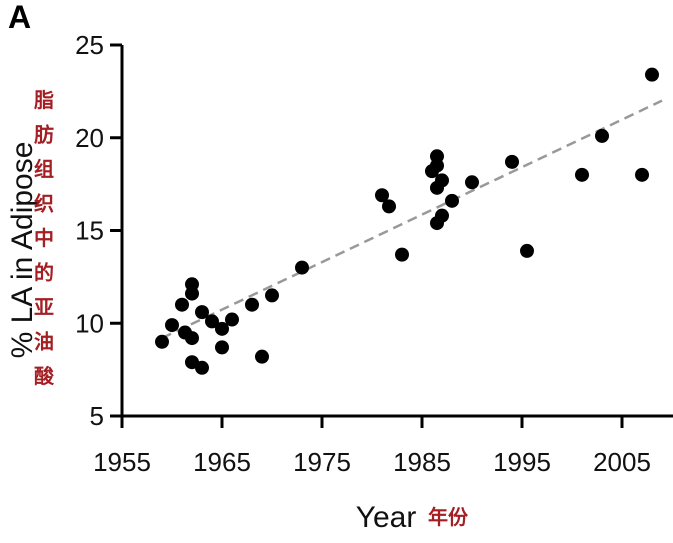 This screenshot has width=673, height=543. What do you see at coordinates (122, 462) in the screenshot?
I see `x-tick-label: 1955` at bounding box center [122, 462].